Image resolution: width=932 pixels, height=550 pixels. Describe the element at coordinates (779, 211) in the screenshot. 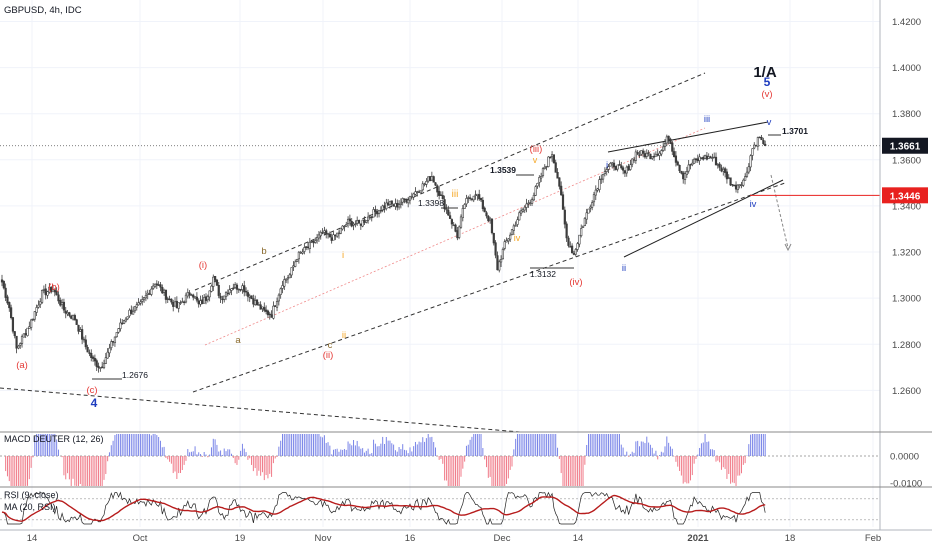

I see `projection-arrow-line` at that location.